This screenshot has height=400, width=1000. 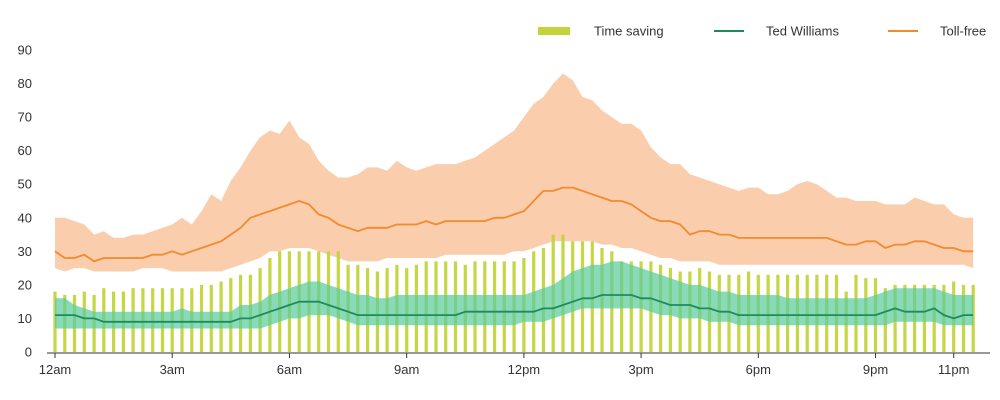 I want to click on legend-label: Ted Williams, so click(x=802, y=31).